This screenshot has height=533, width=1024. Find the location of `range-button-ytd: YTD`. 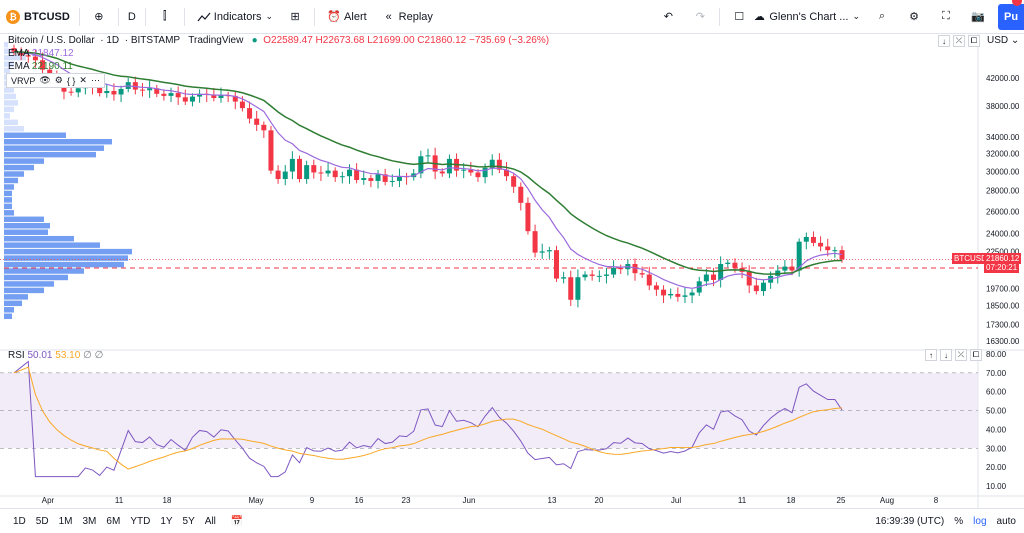

range-button-ytd: YTD is located at coordinates (140, 521).